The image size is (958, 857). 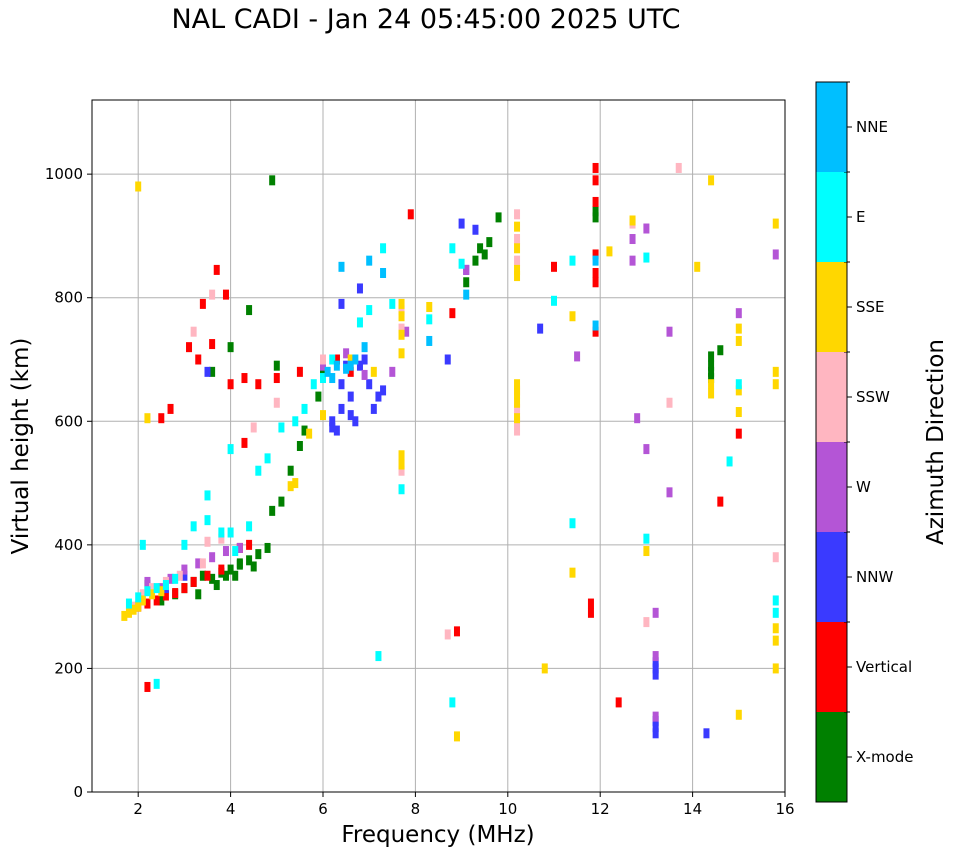 What do you see at coordinates (936, 442) in the screenshot?
I see `colorbar-label: Azimuth Direction` at bounding box center [936, 442].